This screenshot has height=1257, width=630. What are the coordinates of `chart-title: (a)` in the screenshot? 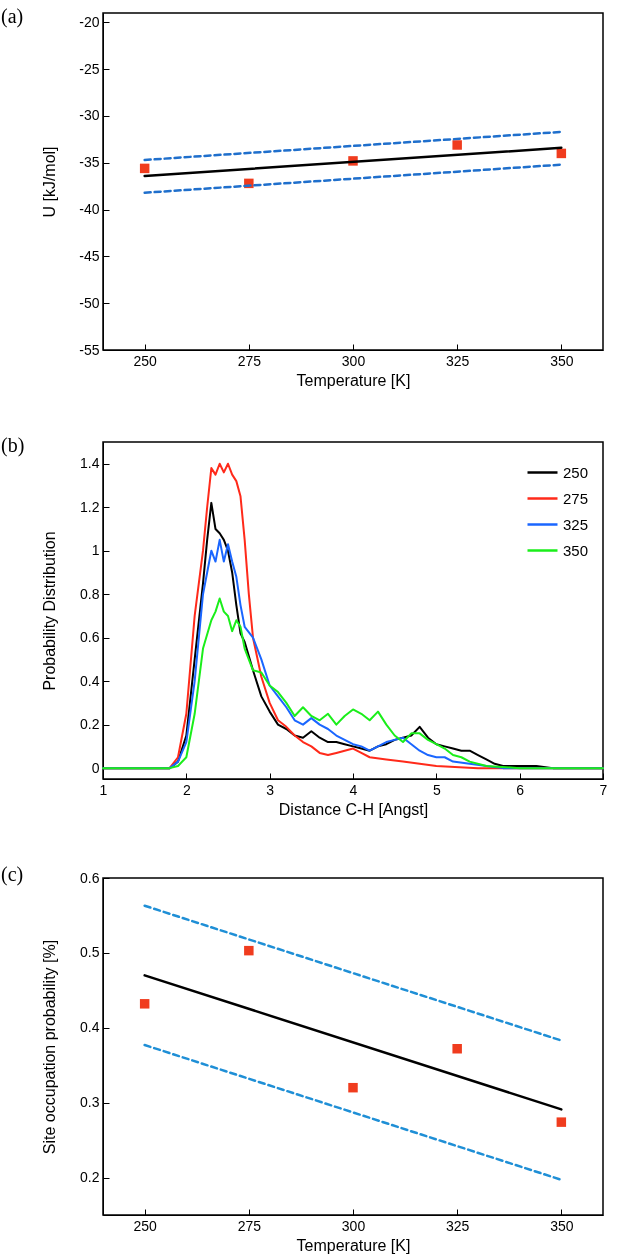 It's located at (12, 16).